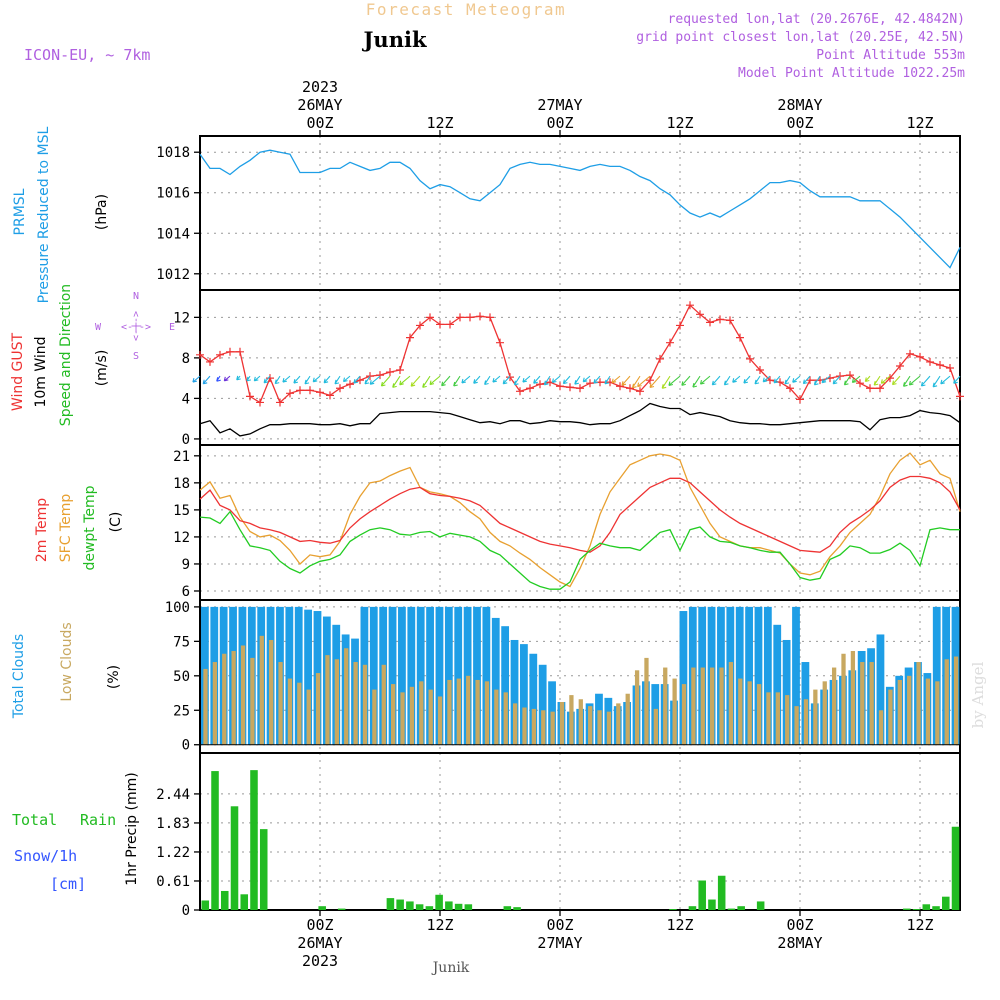  What do you see at coordinates (177, 608) in the screenshot?
I see `ytick-label: 100` at bounding box center [177, 608].